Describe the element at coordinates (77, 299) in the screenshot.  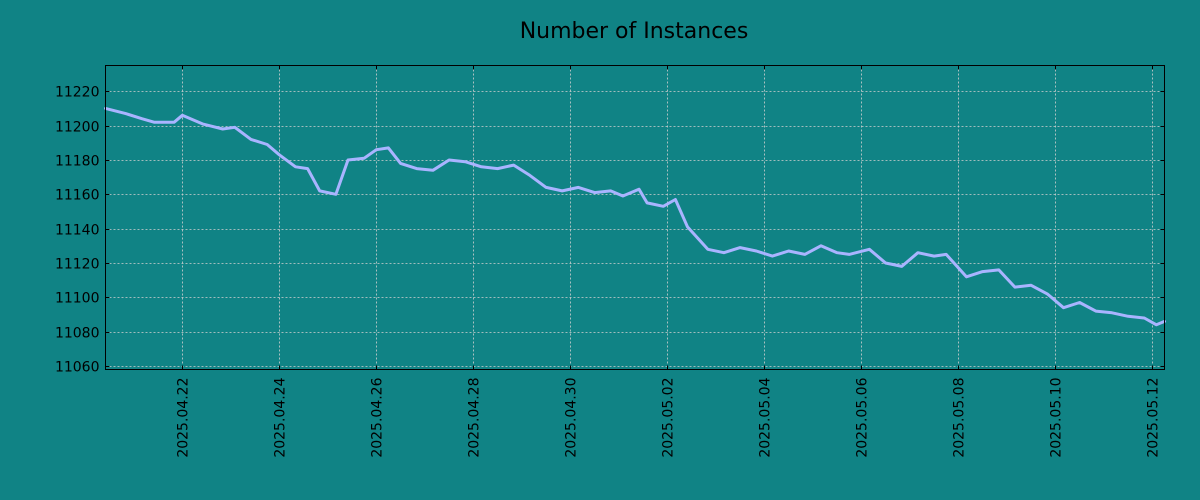
I see `y-tick-label: 11100` at that location.